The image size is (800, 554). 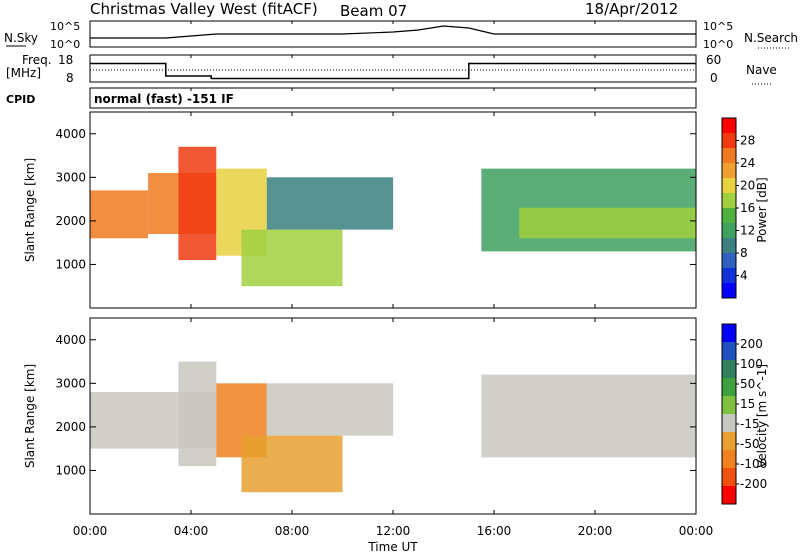 What do you see at coordinates (21, 38) in the screenshot?
I see `nsky-label: N.Sky` at bounding box center [21, 38].